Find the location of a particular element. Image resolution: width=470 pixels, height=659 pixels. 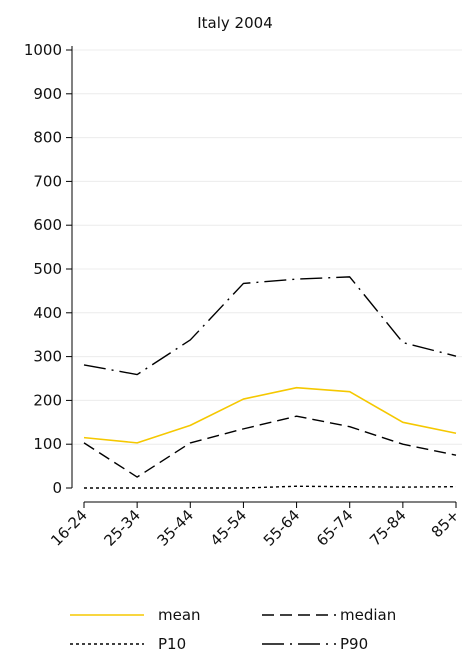

y-axis-ticks: 0 100 200 300 400 500 600 700 800 900 1000 is located at coordinates (48, 269).